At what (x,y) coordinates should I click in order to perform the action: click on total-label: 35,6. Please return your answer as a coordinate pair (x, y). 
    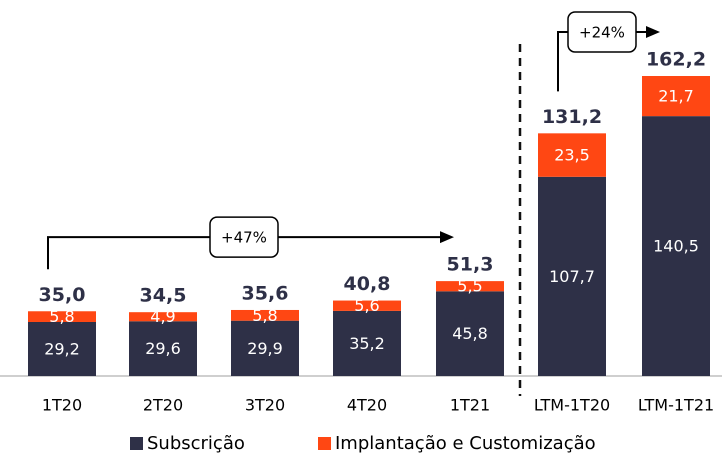
    Looking at the image, I should click on (265, 293).